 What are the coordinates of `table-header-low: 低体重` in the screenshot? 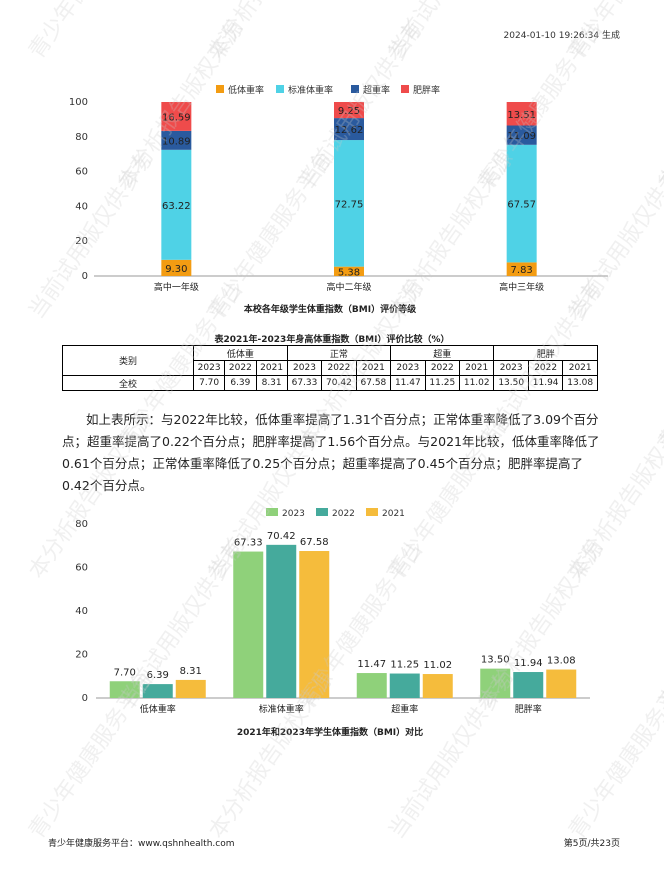 It's located at (240, 353).